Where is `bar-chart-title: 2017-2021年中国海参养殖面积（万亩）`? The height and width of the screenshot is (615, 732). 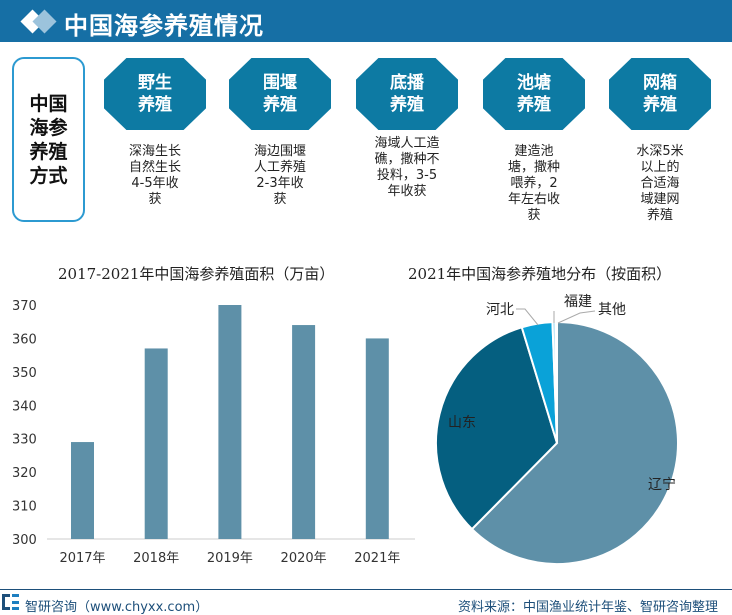
bar-chart-title: 2017-2021年中国海参养殖面积（万亩） is located at coordinates (196, 274).